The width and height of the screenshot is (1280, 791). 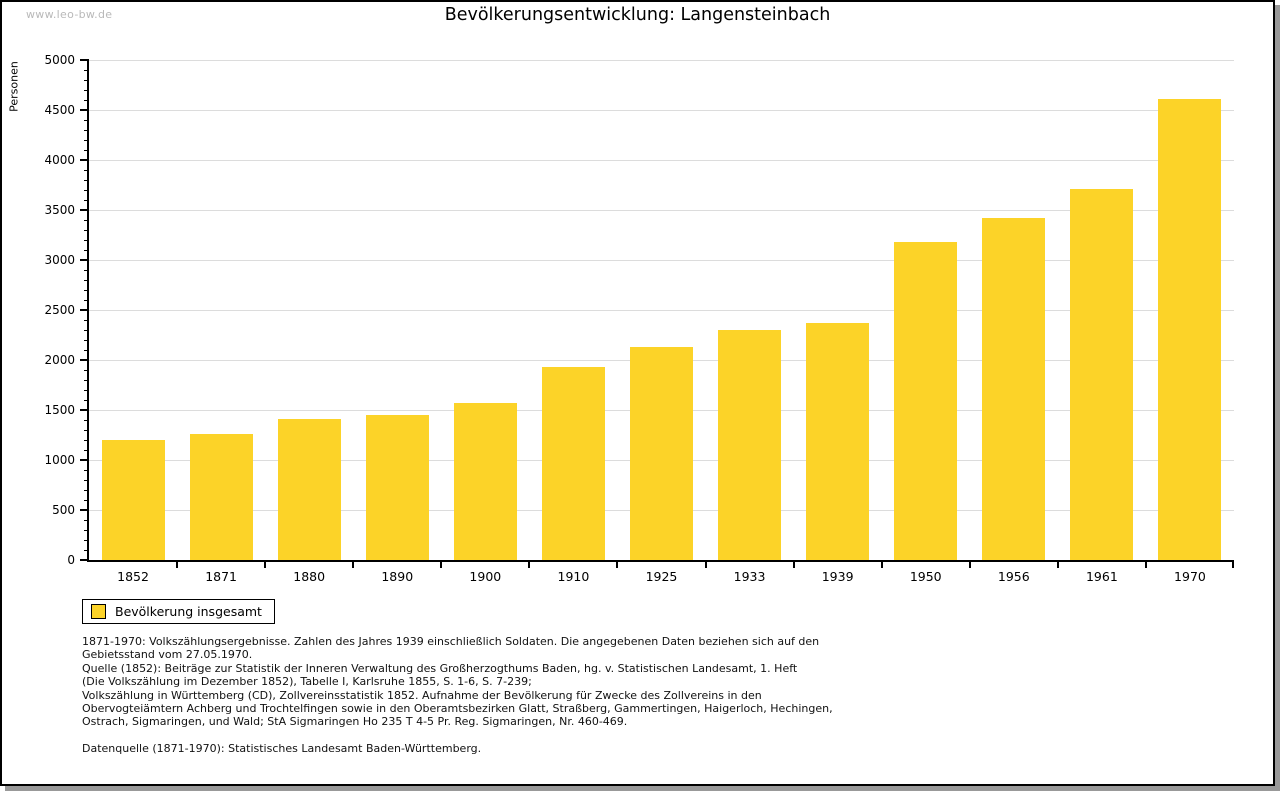 What do you see at coordinates (71, 560) in the screenshot?
I see `y-axis-tick-label: 0` at bounding box center [71, 560].